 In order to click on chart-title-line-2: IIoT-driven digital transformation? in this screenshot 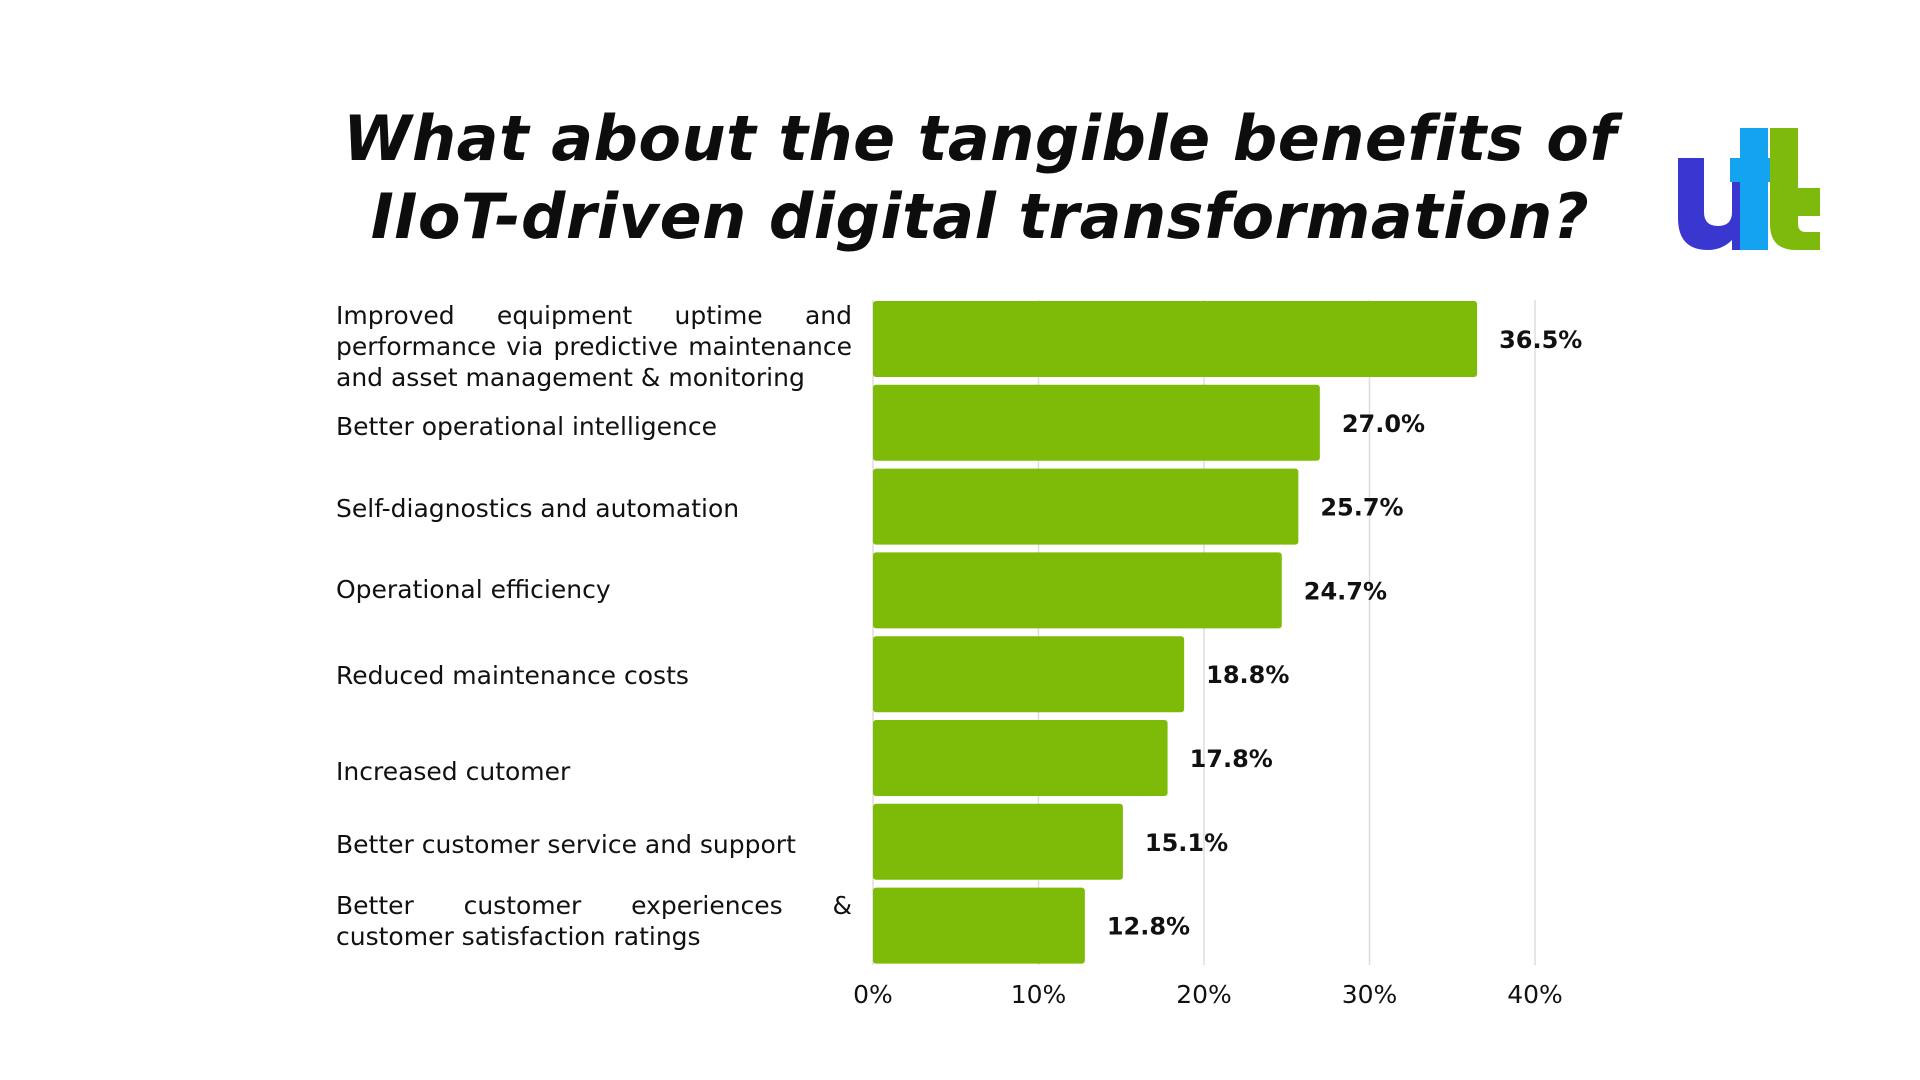, I will do `click(980, 216)`.